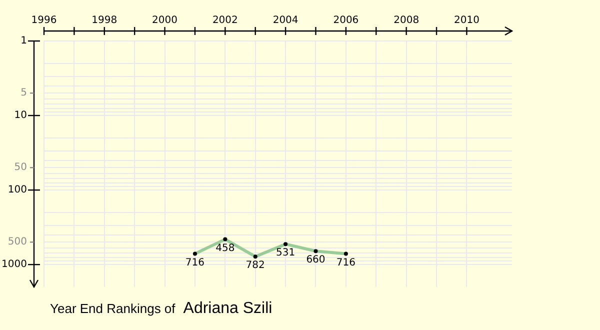 This screenshot has height=330, width=600. What do you see at coordinates (14, 264) in the screenshot?
I see `y-tick-label: 1000` at bounding box center [14, 264].